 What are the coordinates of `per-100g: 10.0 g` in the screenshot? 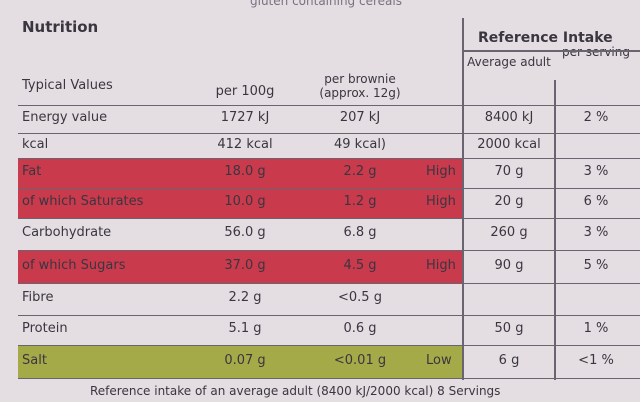 It's located at (245, 201).